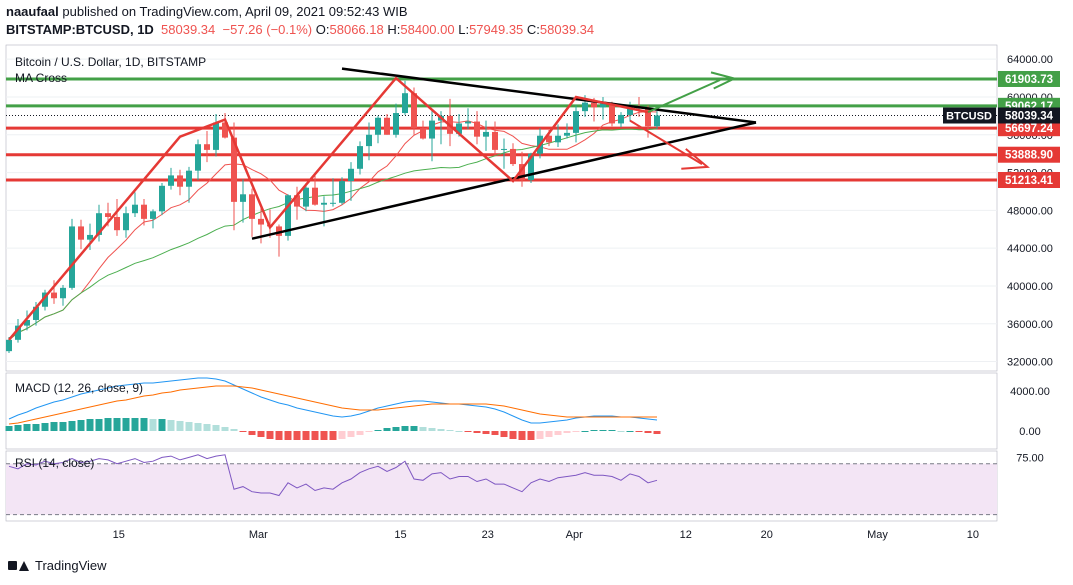 The width and height of the screenshot is (1073, 585). I want to click on rsi-title: RSI (14, close), so click(54, 463).